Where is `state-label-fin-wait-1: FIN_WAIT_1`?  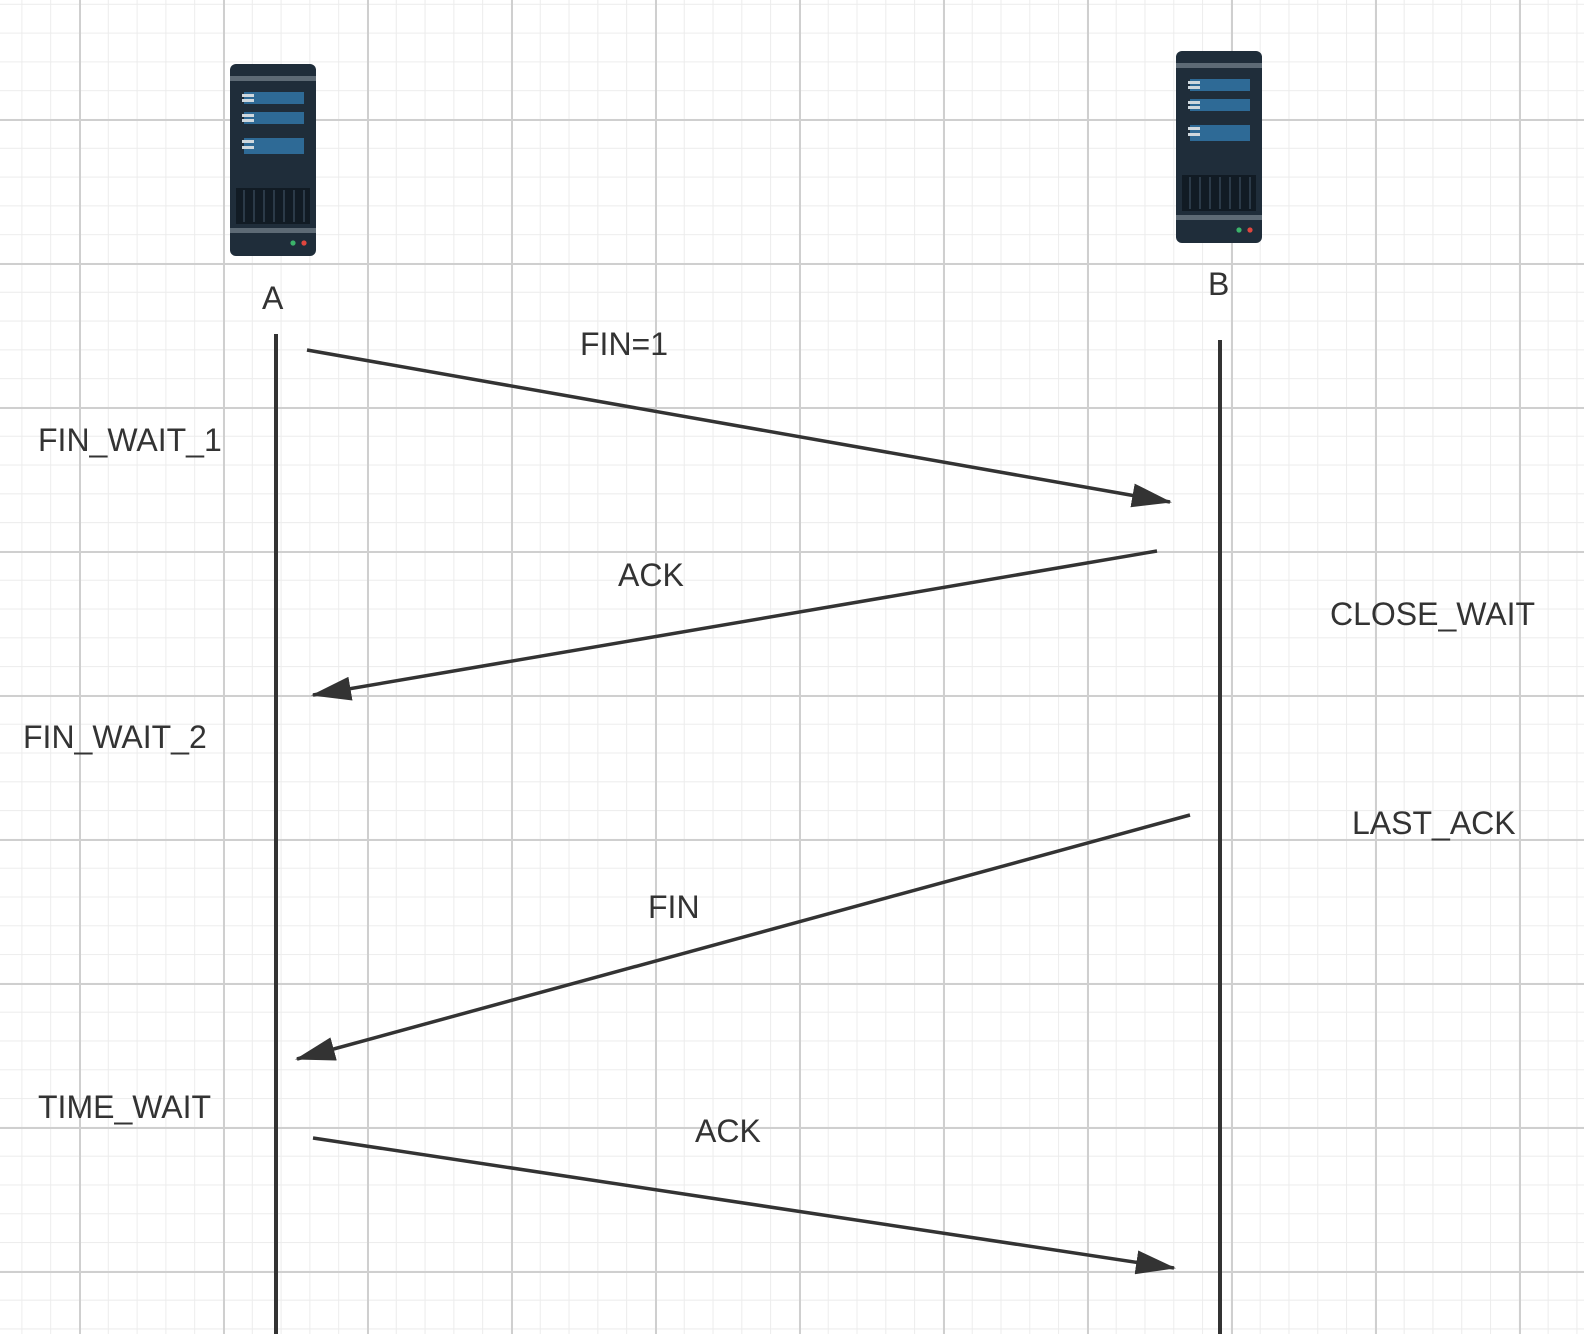 state-label-fin-wait-1: FIN_WAIT_1 is located at coordinates (130, 440).